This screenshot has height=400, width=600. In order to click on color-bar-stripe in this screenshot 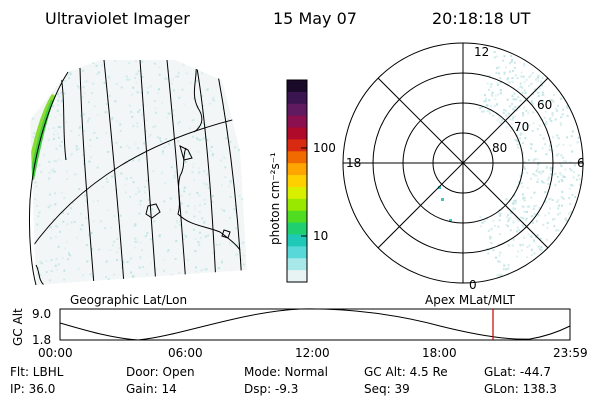, I will do `click(297, 122)`.